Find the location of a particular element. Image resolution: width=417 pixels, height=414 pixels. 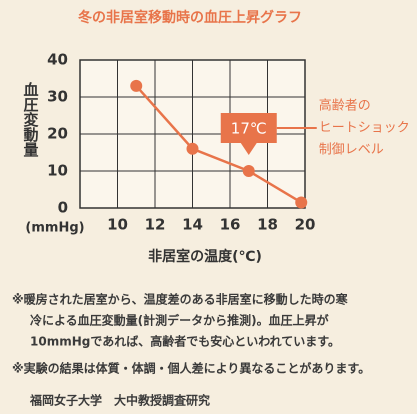

note-text: ※暖房された居室から、温度差のある非居室に移動した時の寒 is located at coordinates (180, 299).